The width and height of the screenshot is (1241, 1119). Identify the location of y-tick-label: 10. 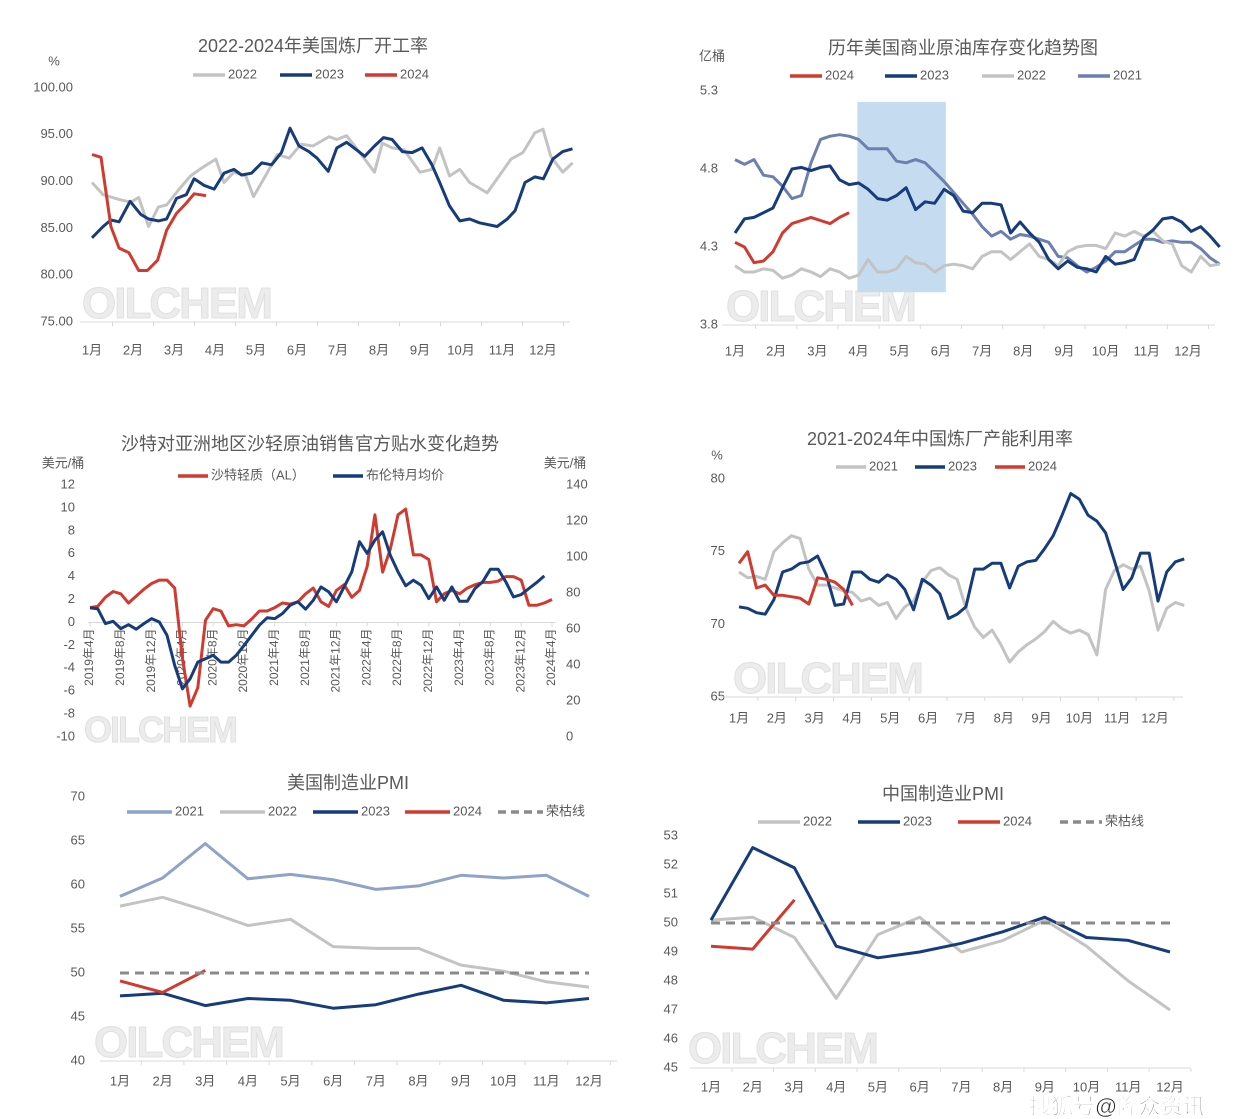
(68, 506).